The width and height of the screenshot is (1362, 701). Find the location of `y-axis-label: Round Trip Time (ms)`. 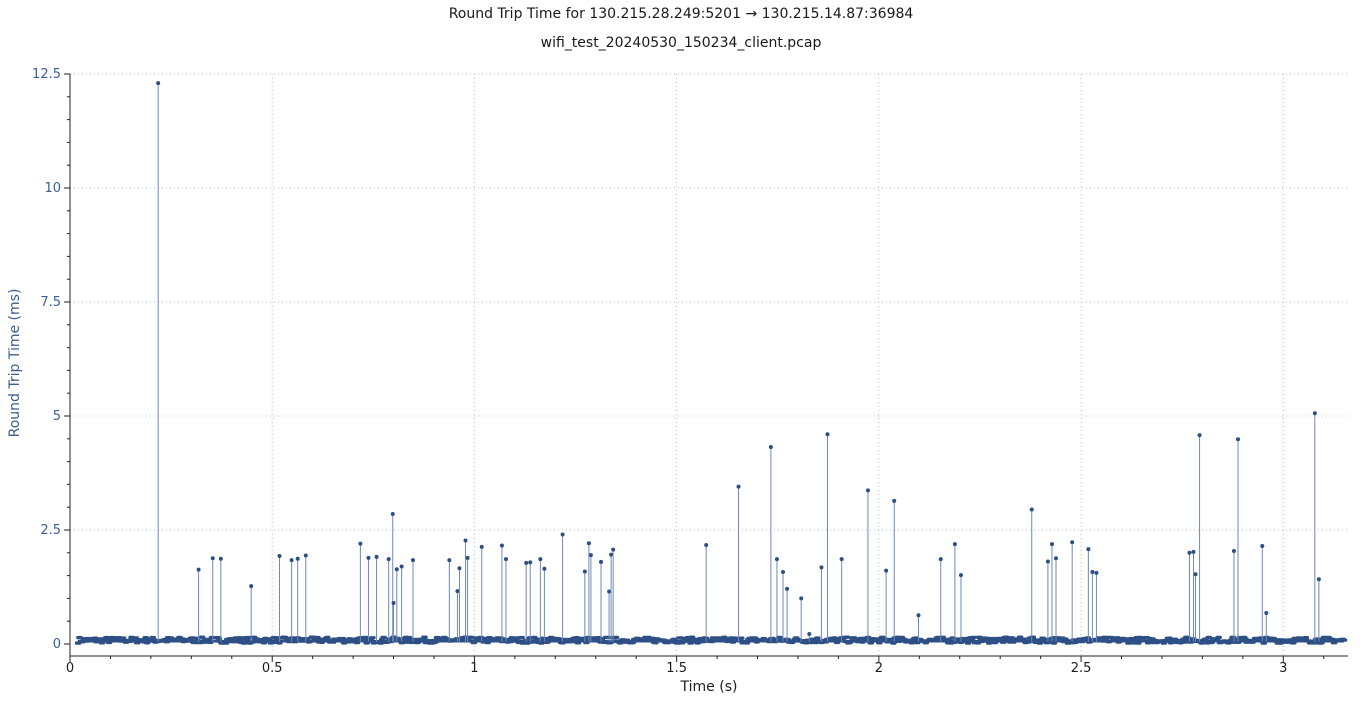

y-axis-label: Round Trip Time (ms) is located at coordinates (15, 363).